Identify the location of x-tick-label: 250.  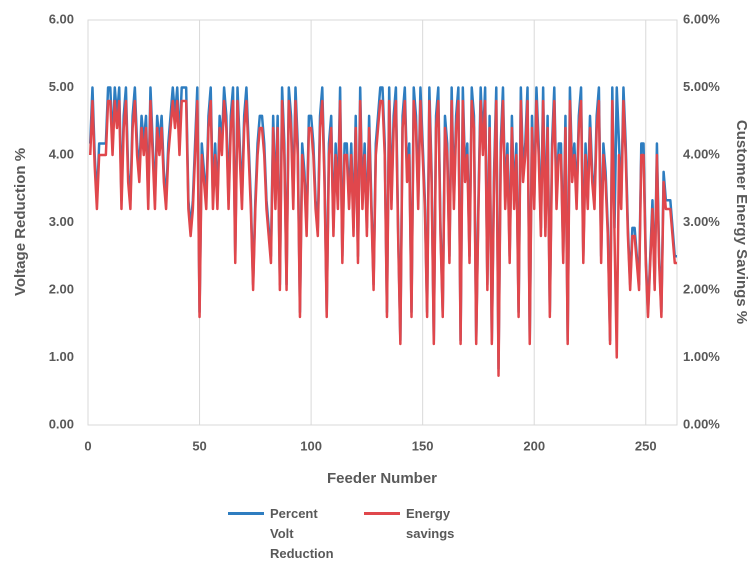
(646, 445).